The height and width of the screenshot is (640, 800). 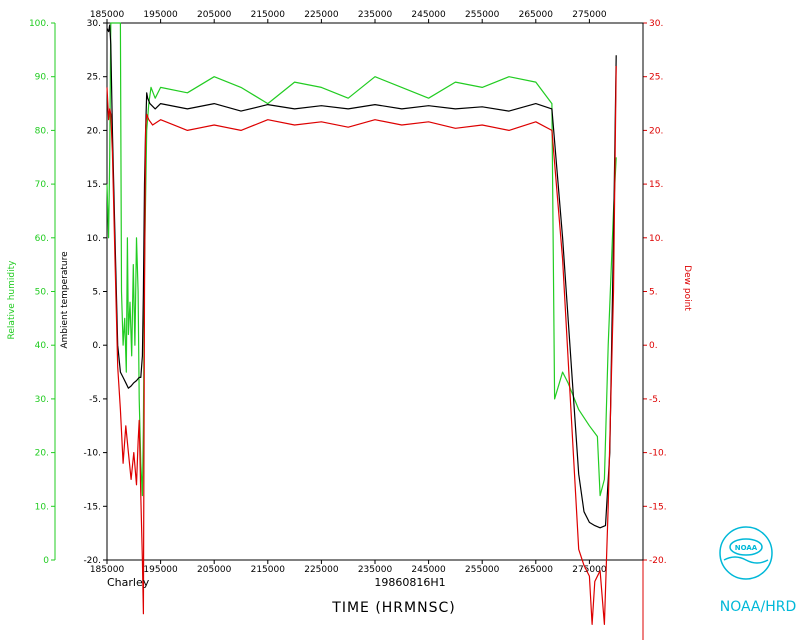 I want to click on rh-tick-label: 80., so click(x=42, y=131).